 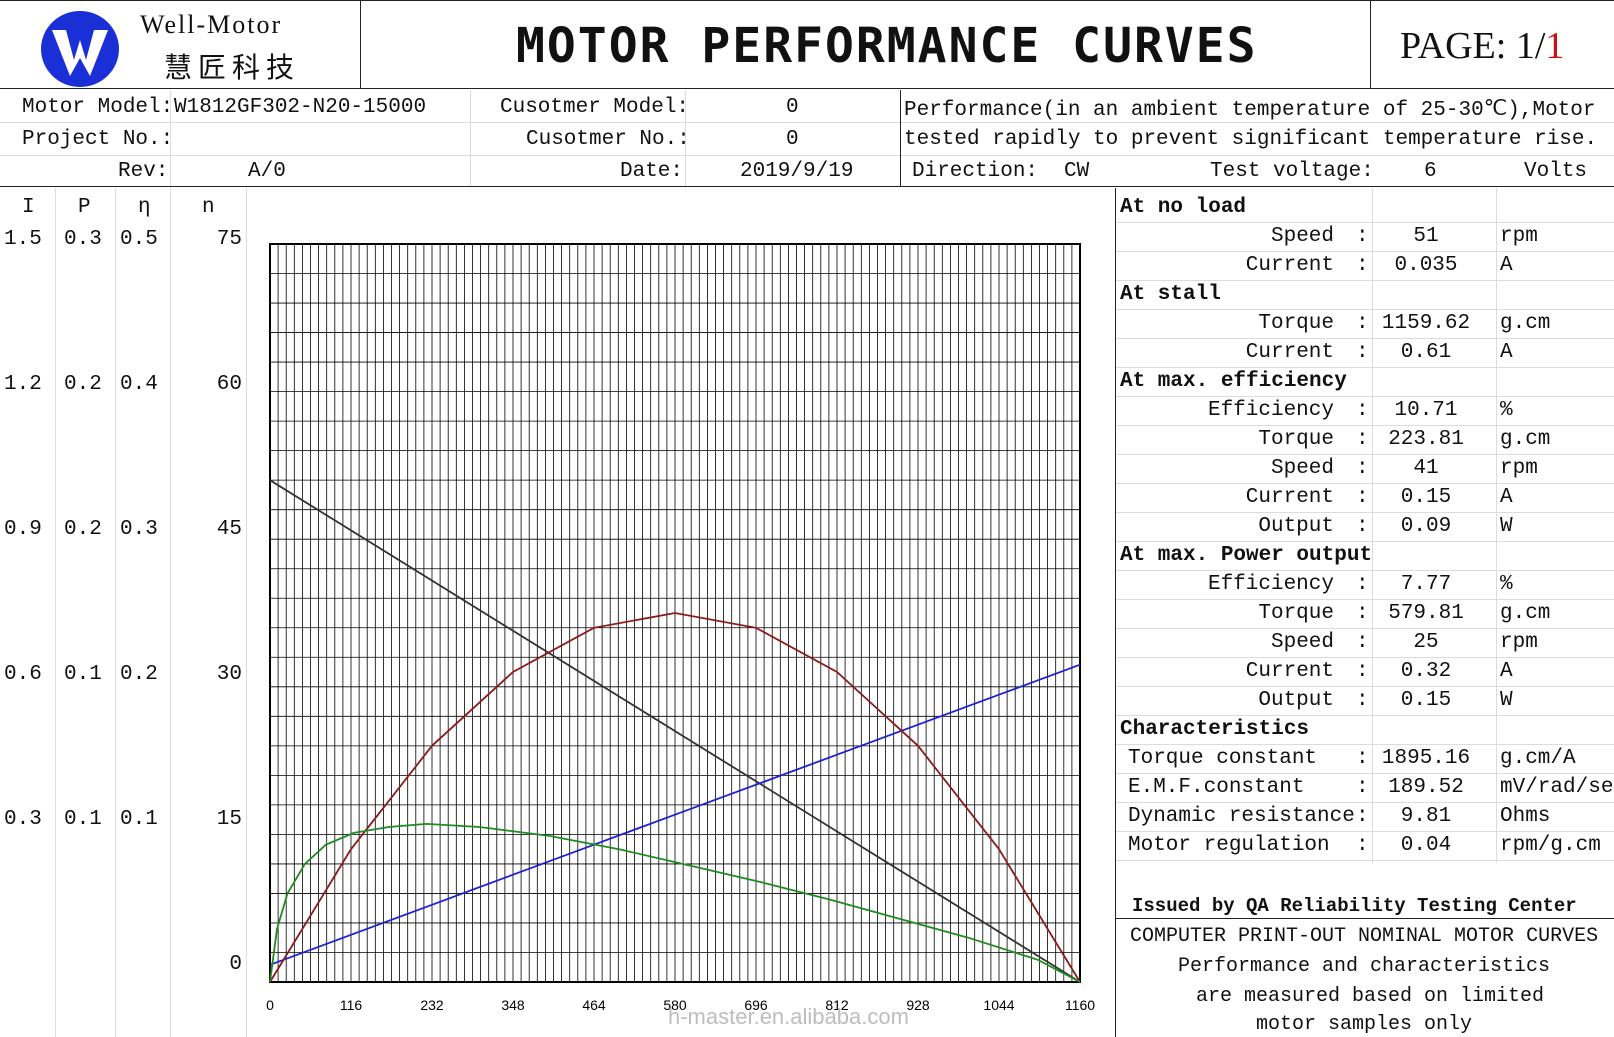 What do you see at coordinates (1426, 758) in the screenshot?
I see `result-value: 1895.16` at bounding box center [1426, 758].